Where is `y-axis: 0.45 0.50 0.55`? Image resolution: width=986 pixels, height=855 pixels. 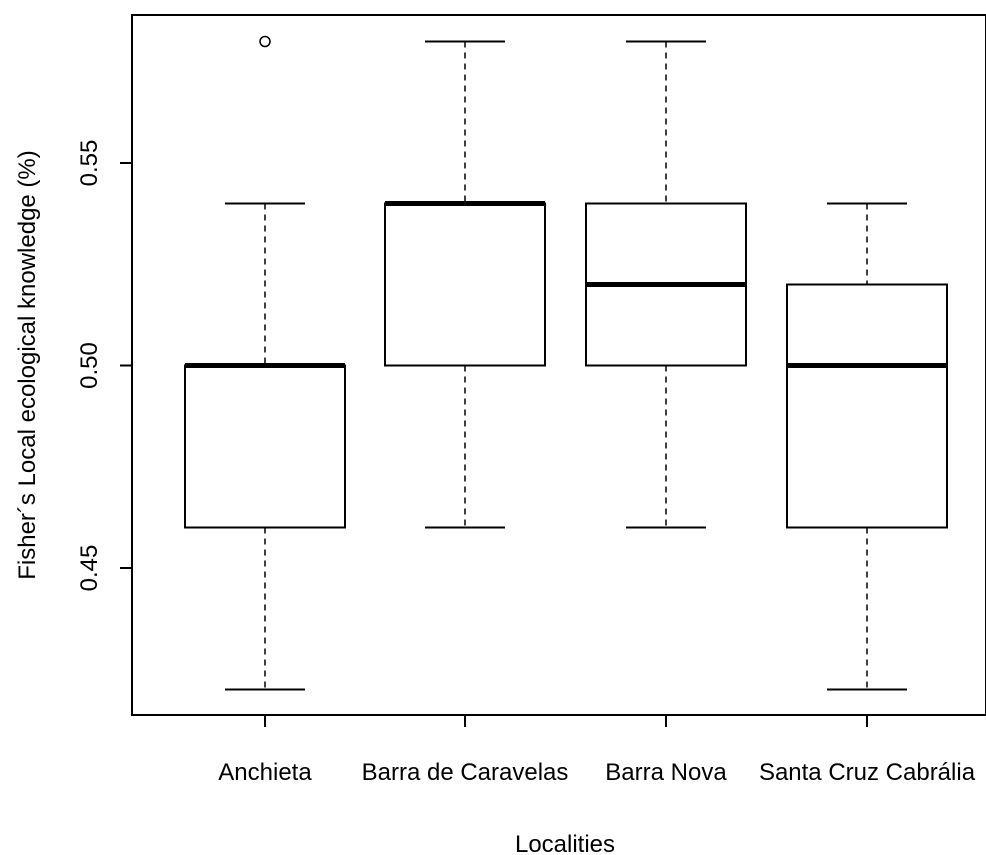
y-axis: 0.45 0.50 0.55 is located at coordinates (104, 366).